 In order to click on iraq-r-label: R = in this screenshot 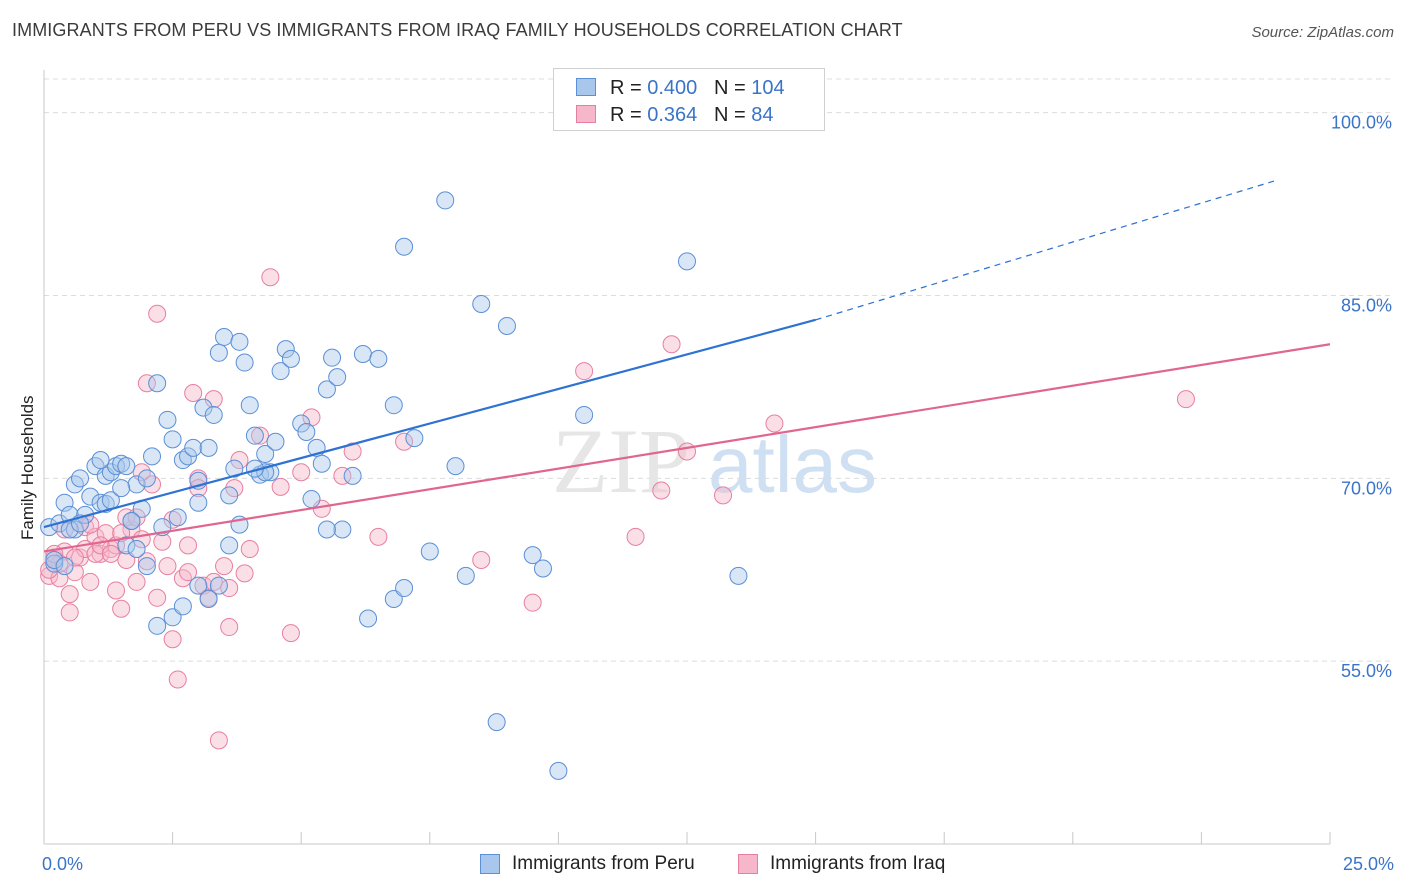, I will do `click(629, 115)`.